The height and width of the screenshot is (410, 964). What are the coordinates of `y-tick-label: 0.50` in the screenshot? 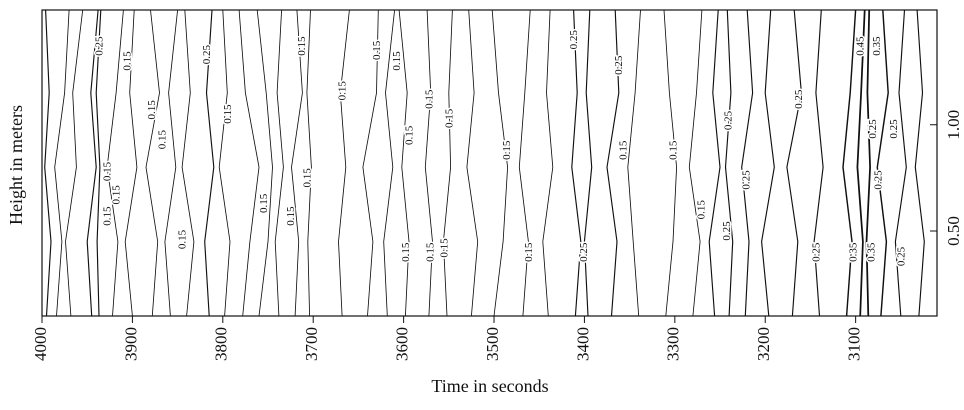 It's located at (953, 231).